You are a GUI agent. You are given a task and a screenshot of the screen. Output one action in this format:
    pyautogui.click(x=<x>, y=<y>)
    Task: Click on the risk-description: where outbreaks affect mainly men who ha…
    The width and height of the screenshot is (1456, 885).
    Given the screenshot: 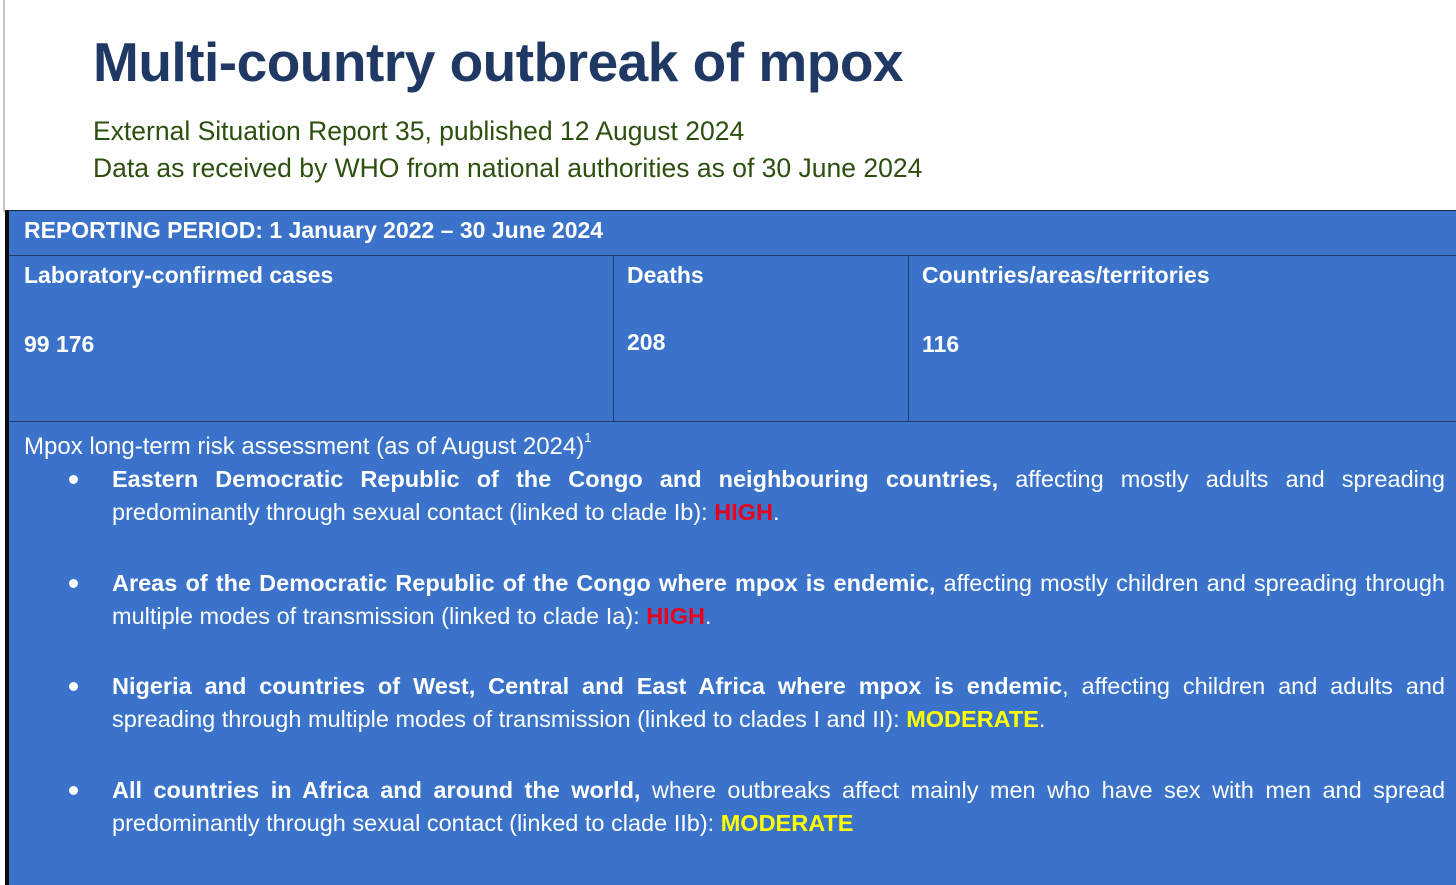 What is the action you would take?
    pyautogui.click(x=779, y=806)
    